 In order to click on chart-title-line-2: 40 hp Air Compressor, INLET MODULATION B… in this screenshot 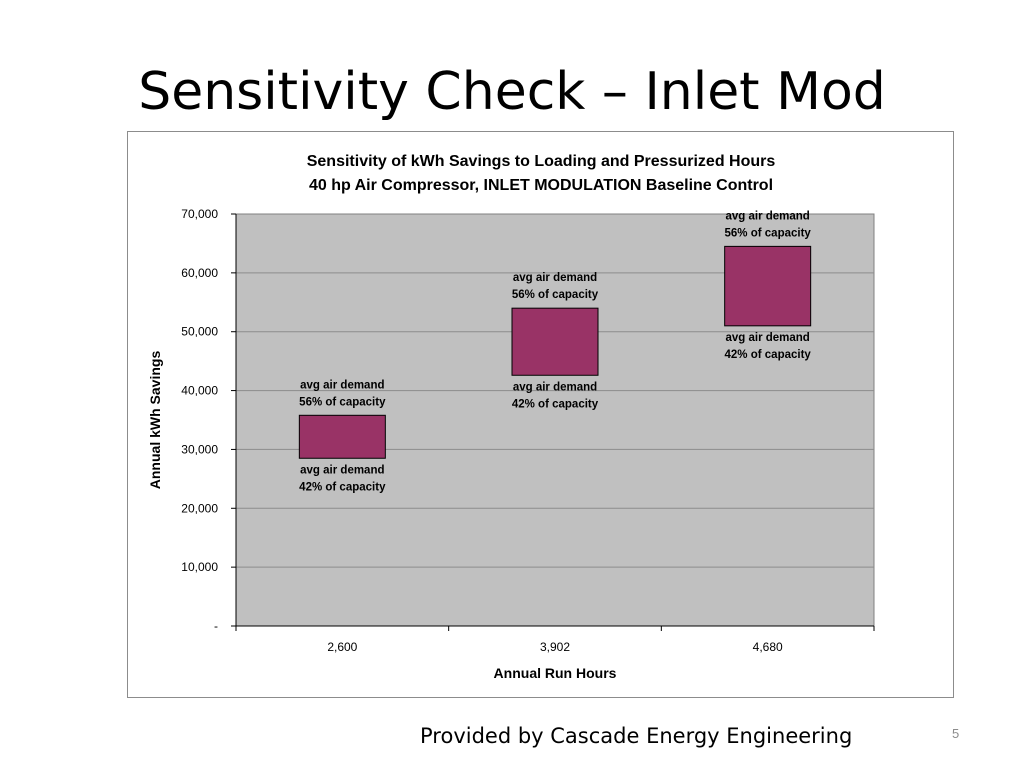, I will do `click(541, 185)`.